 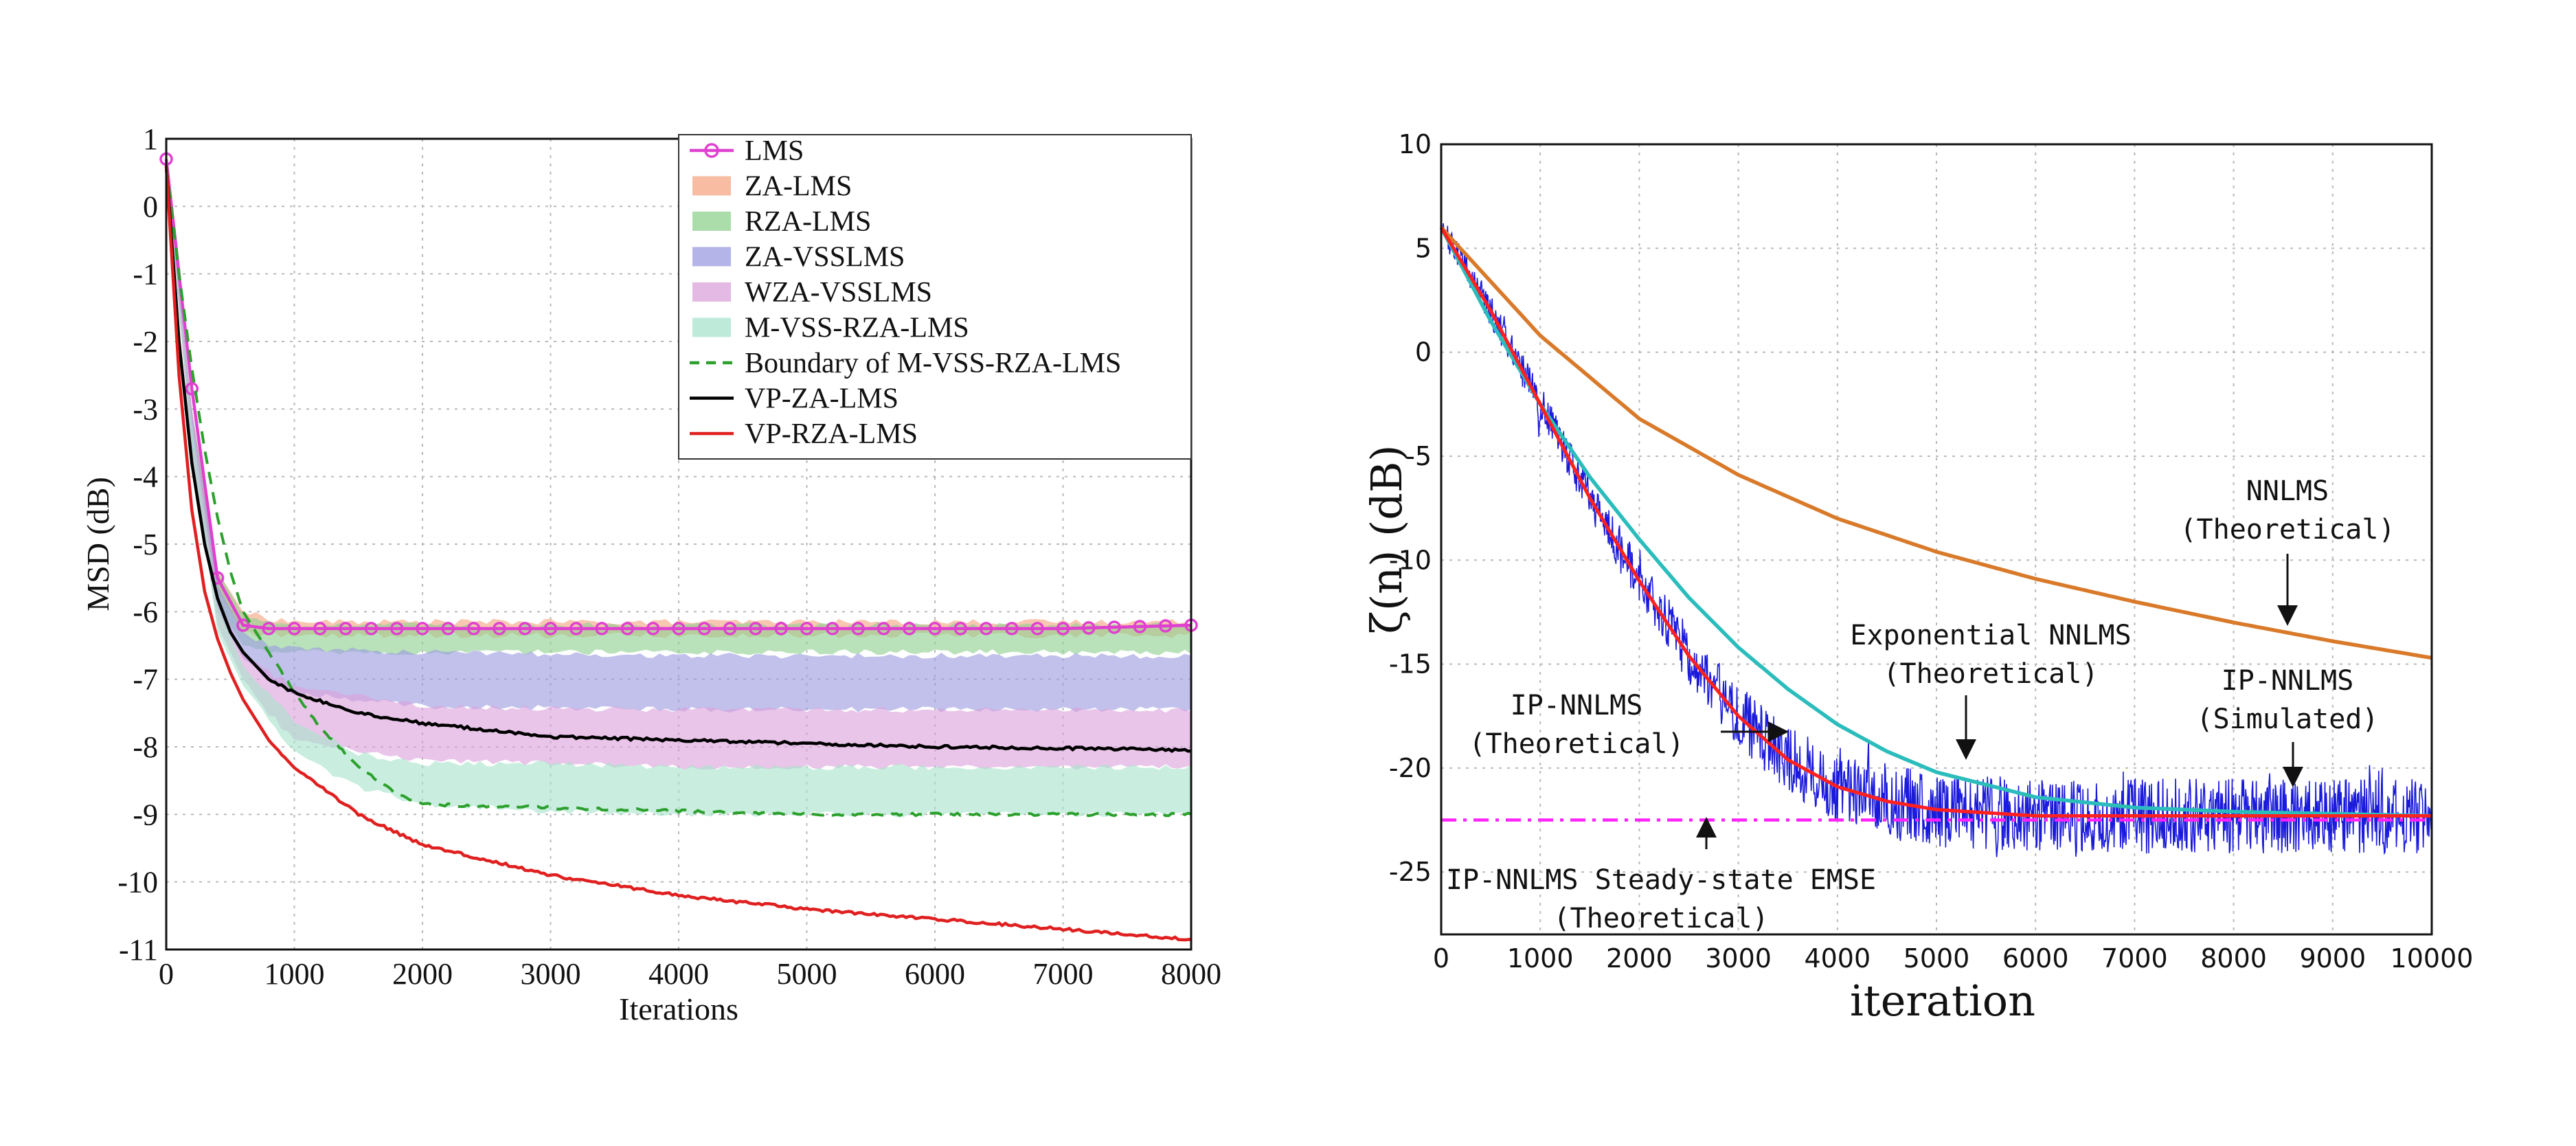 What do you see at coordinates (294, 974) in the screenshot?
I see `left-x-tick-label: 1000` at bounding box center [294, 974].